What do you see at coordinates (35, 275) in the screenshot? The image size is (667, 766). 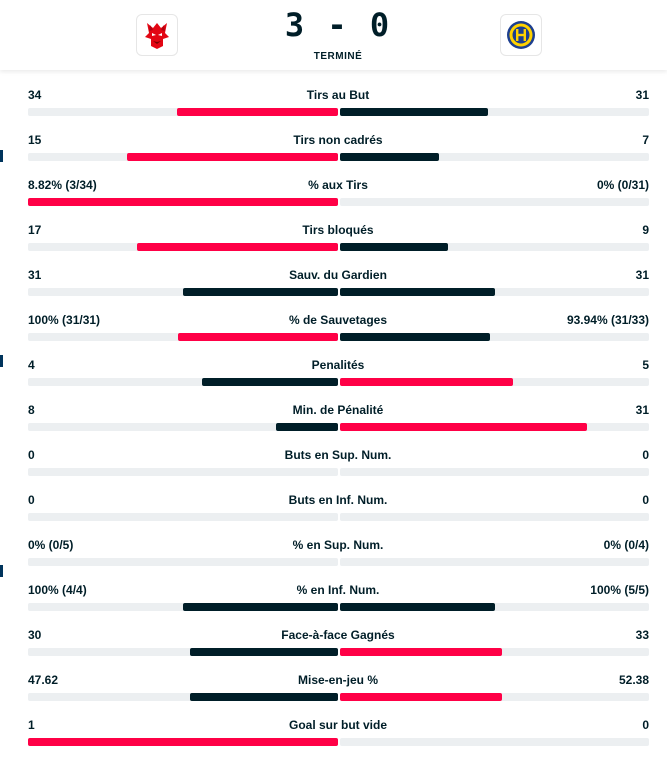 I see `home-stat-value: 31` at bounding box center [35, 275].